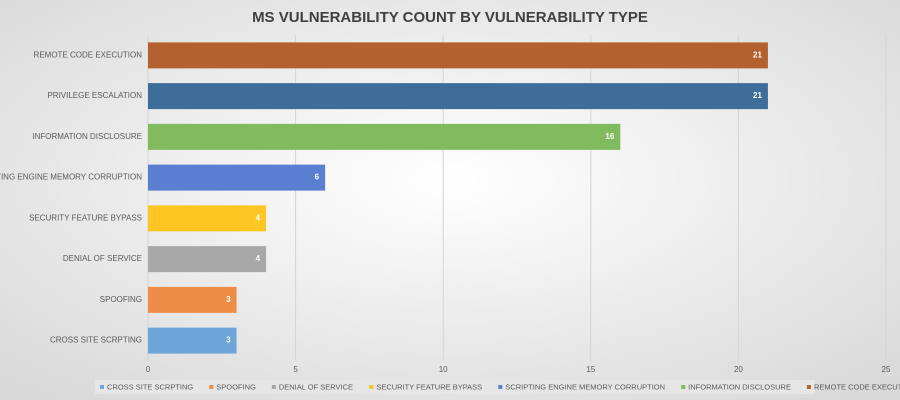  I want to click on legend-box, so click(455, 387).